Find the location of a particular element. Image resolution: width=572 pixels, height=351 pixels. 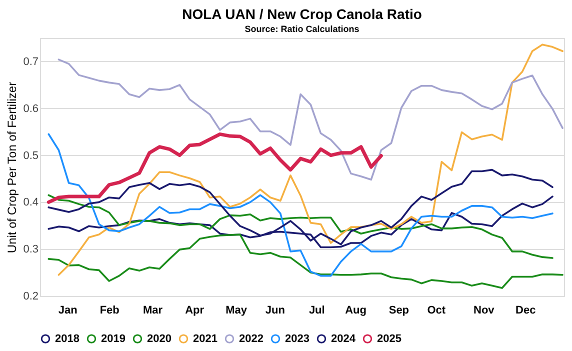

legend-label: 2019 is located at coordinates (113, 338).